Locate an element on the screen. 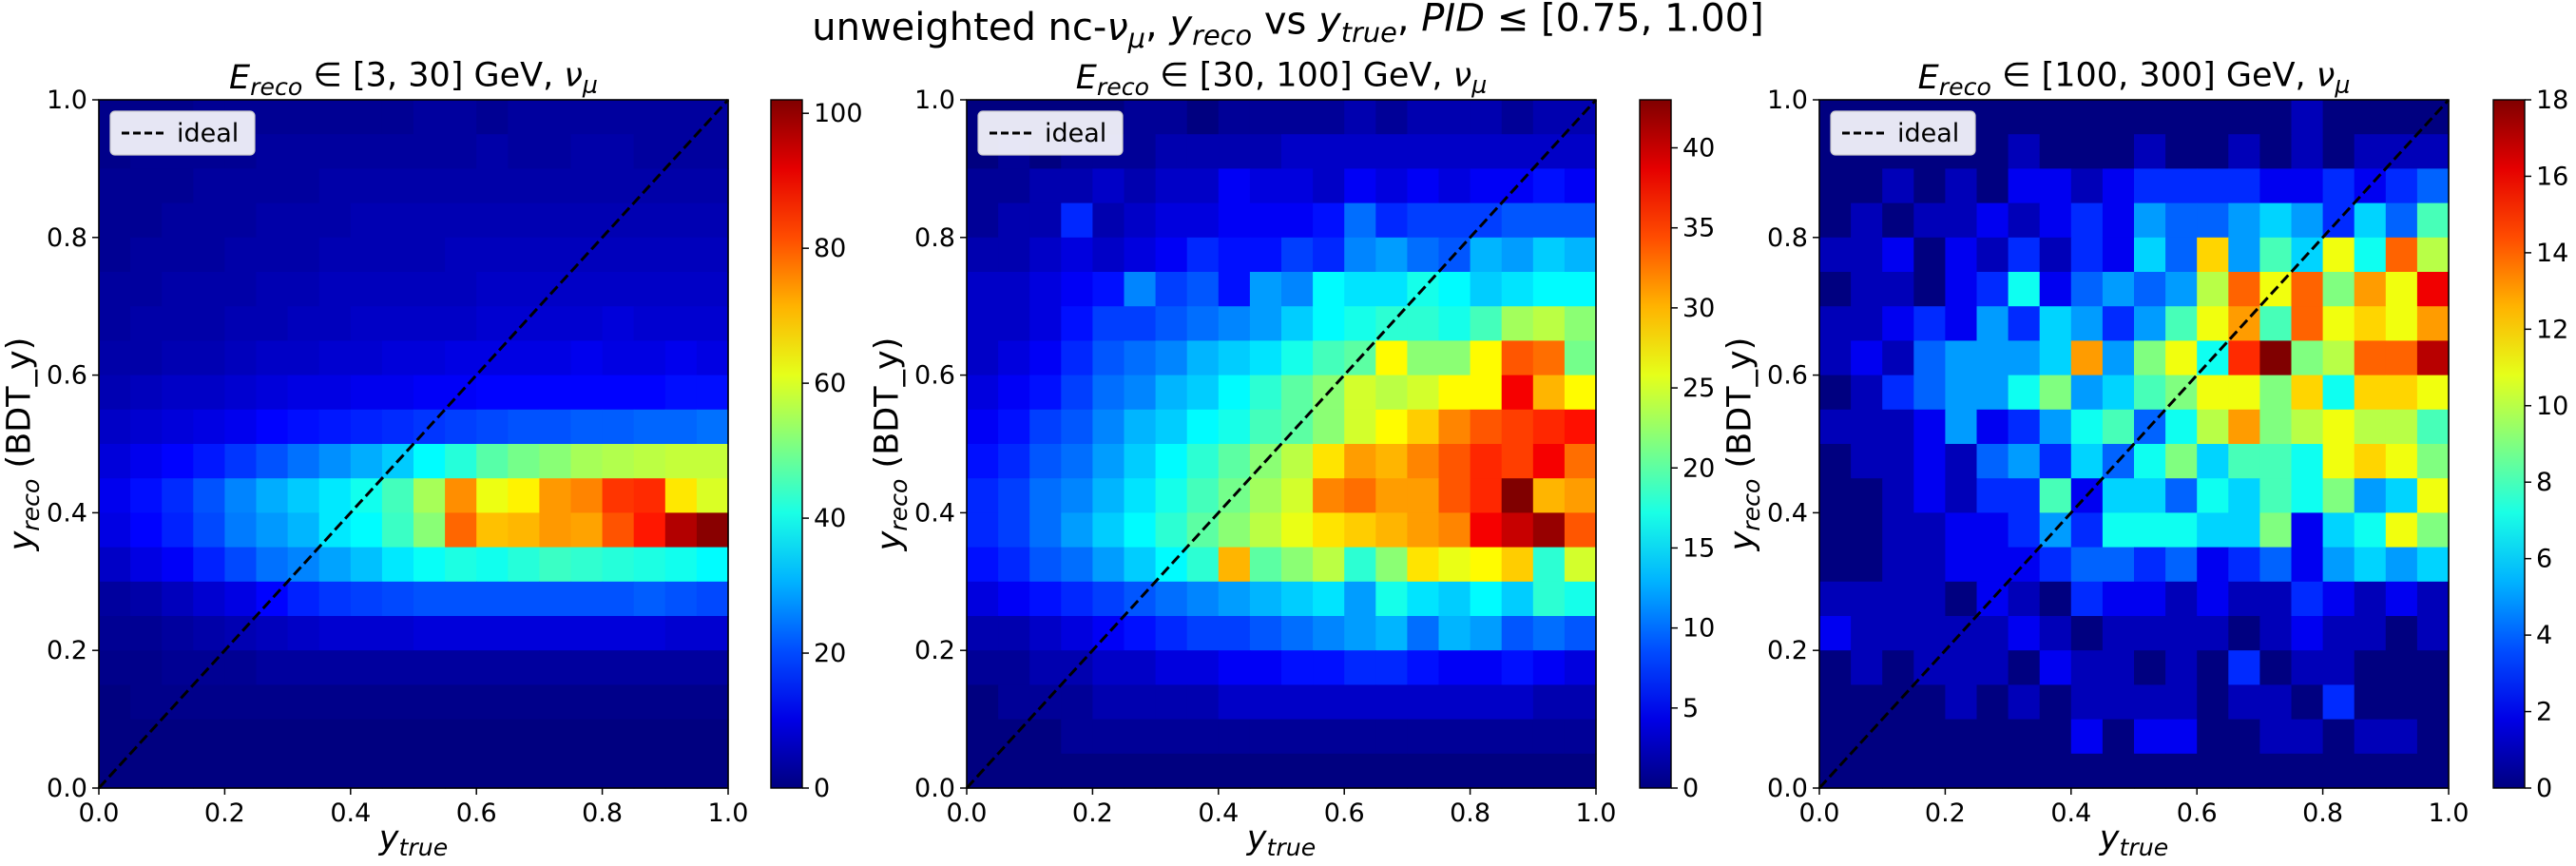  text-part: , is located at coordinates (1157, 25).